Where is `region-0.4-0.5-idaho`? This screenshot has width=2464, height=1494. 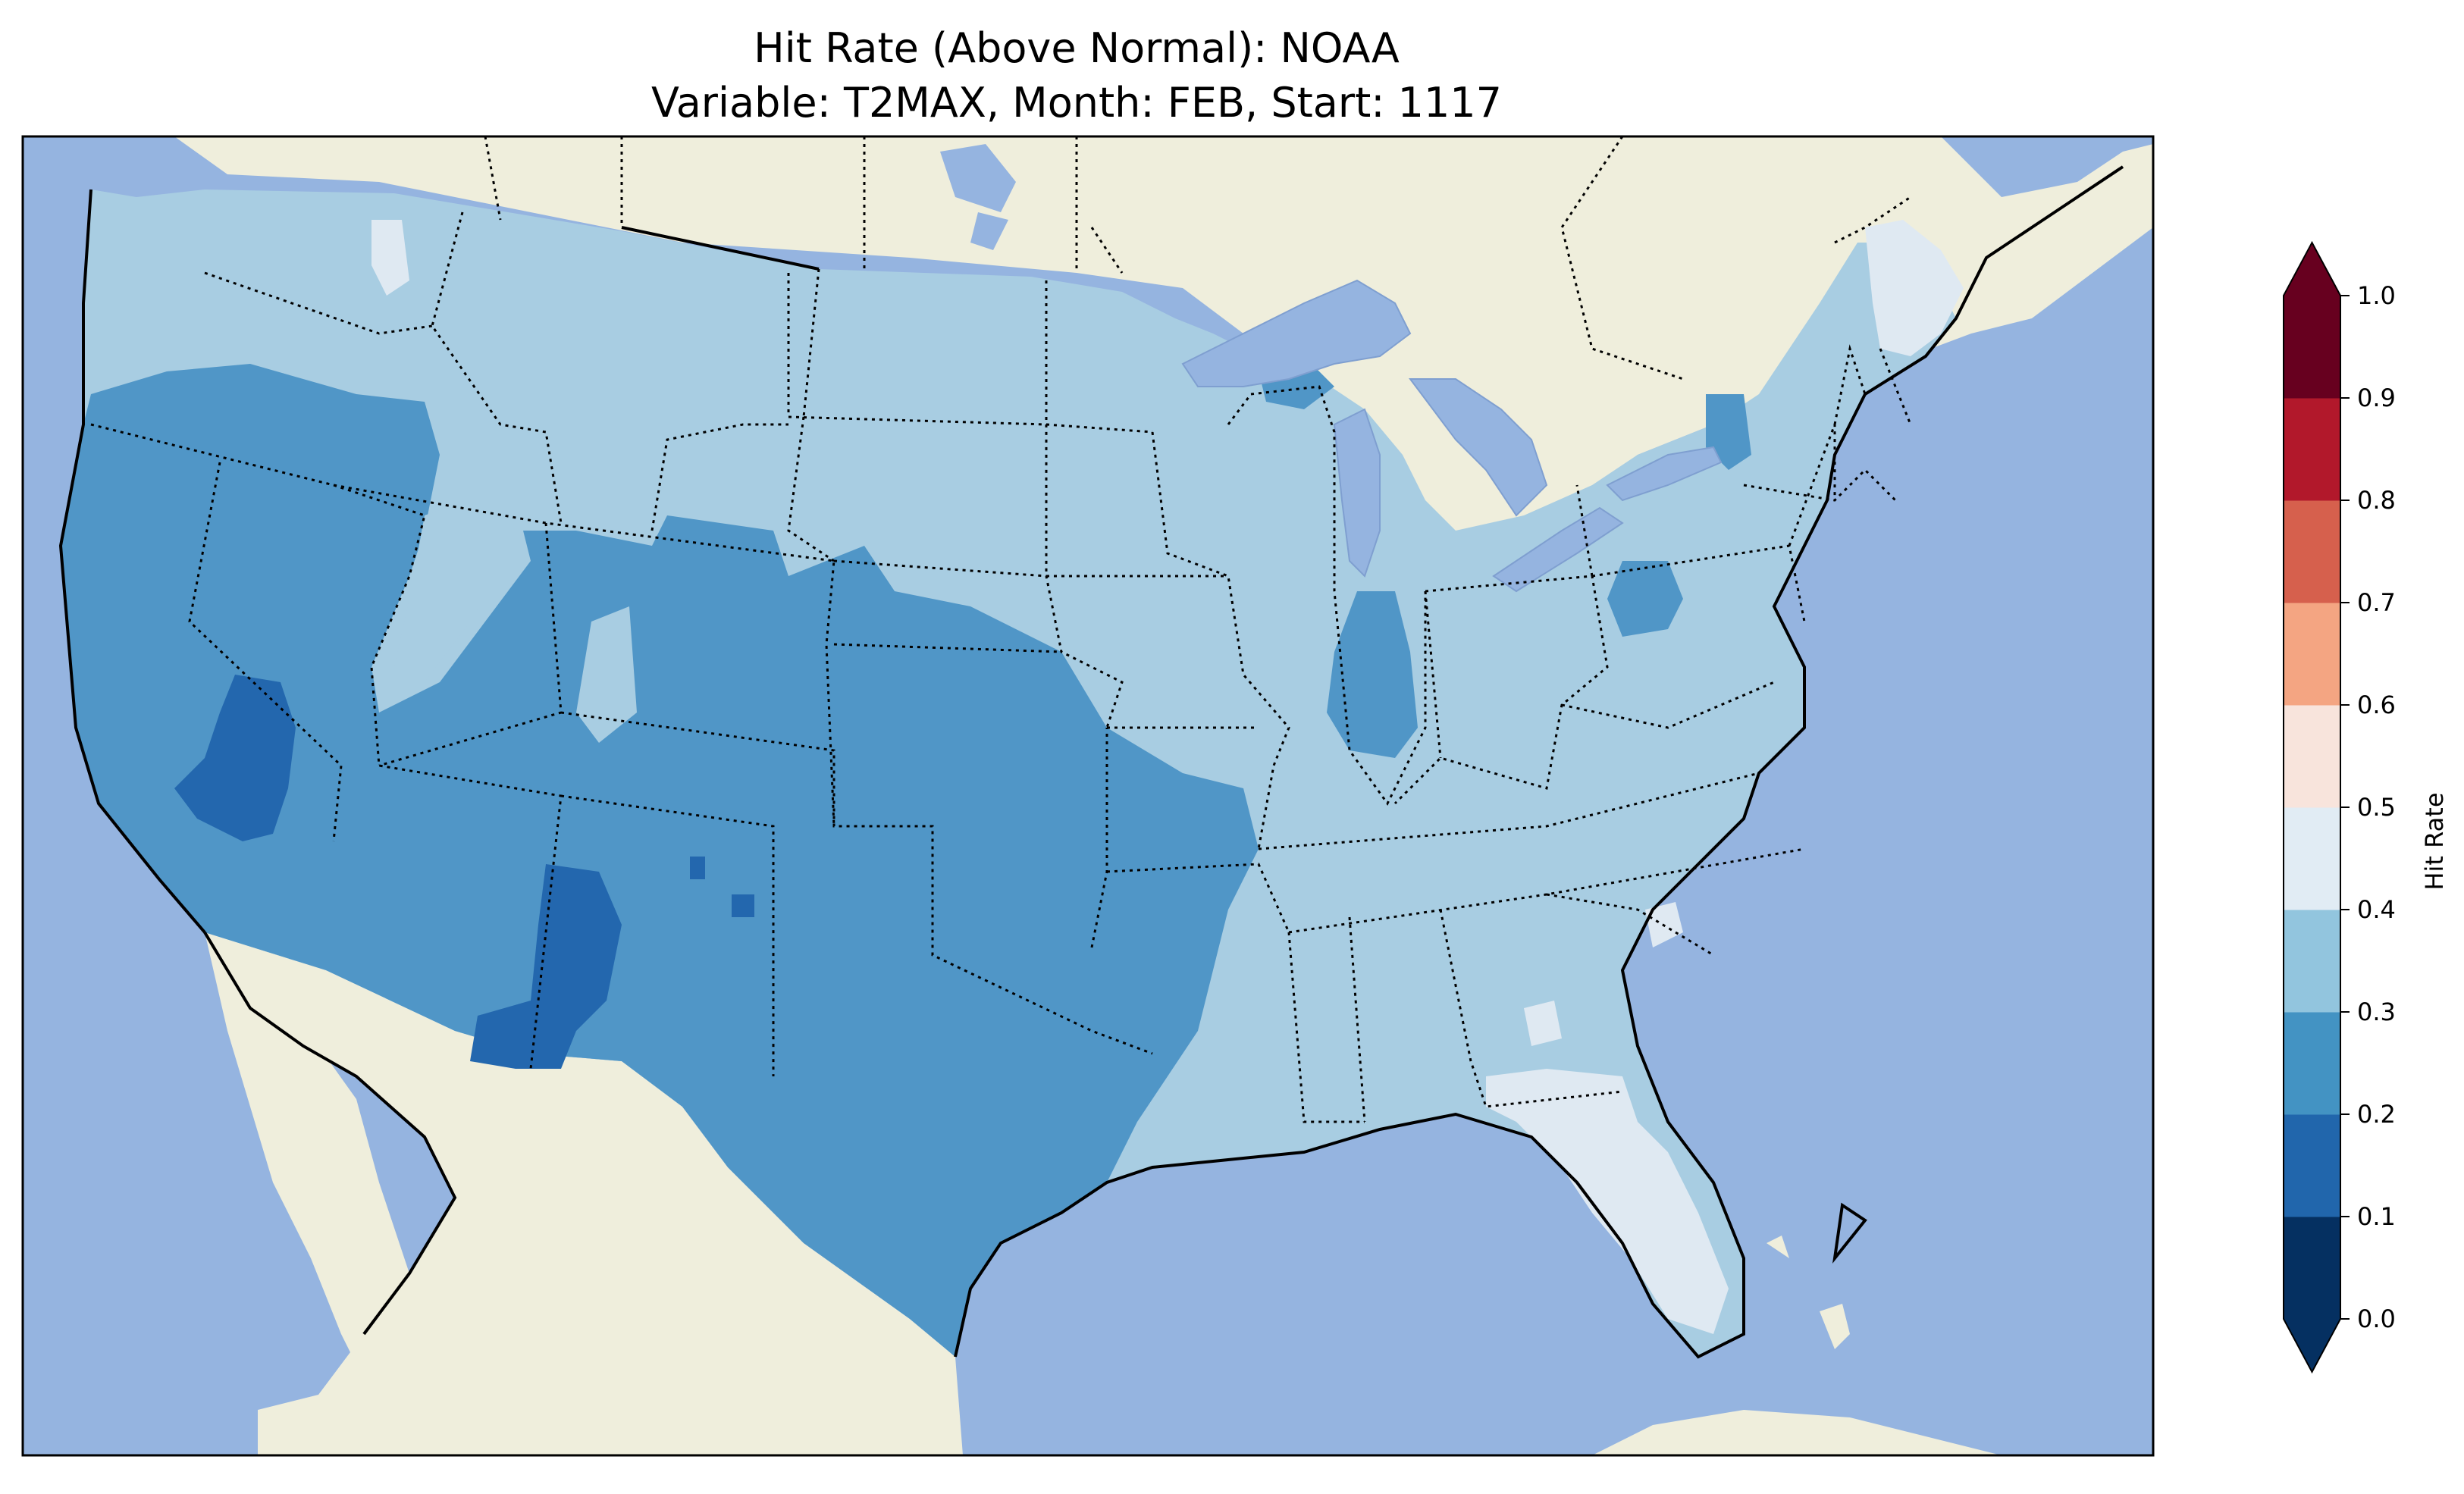
region-0.4-0.5-idaho is located at coordinates (390, 258).